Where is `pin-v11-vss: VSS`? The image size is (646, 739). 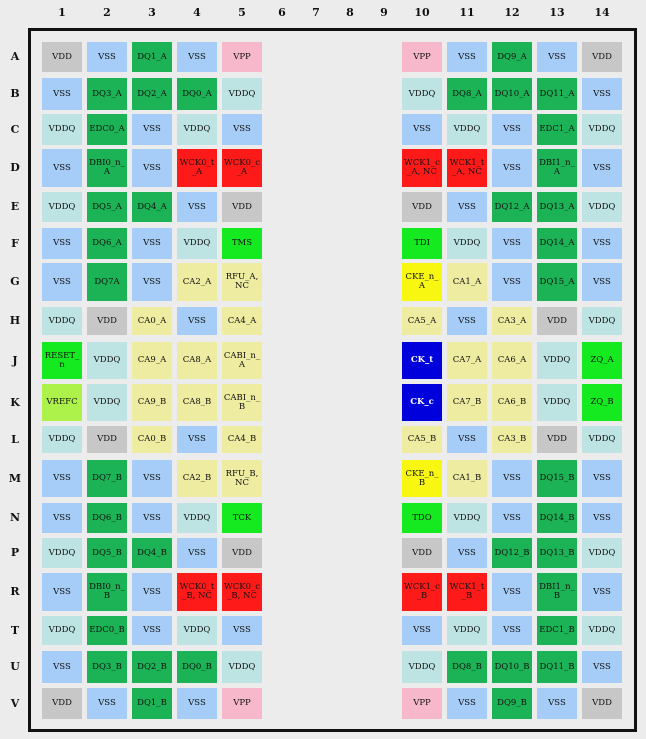 pin-v11-vss: VSS is located at coordinates (467, 703).